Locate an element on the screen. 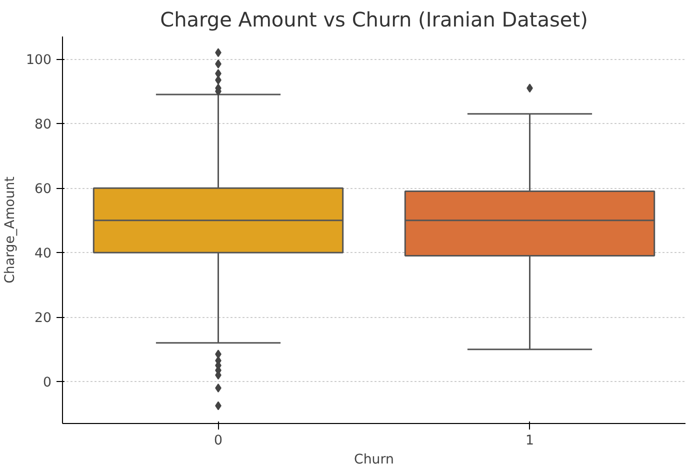  y-tick-label: 60 is located at coordinates (43, 190).